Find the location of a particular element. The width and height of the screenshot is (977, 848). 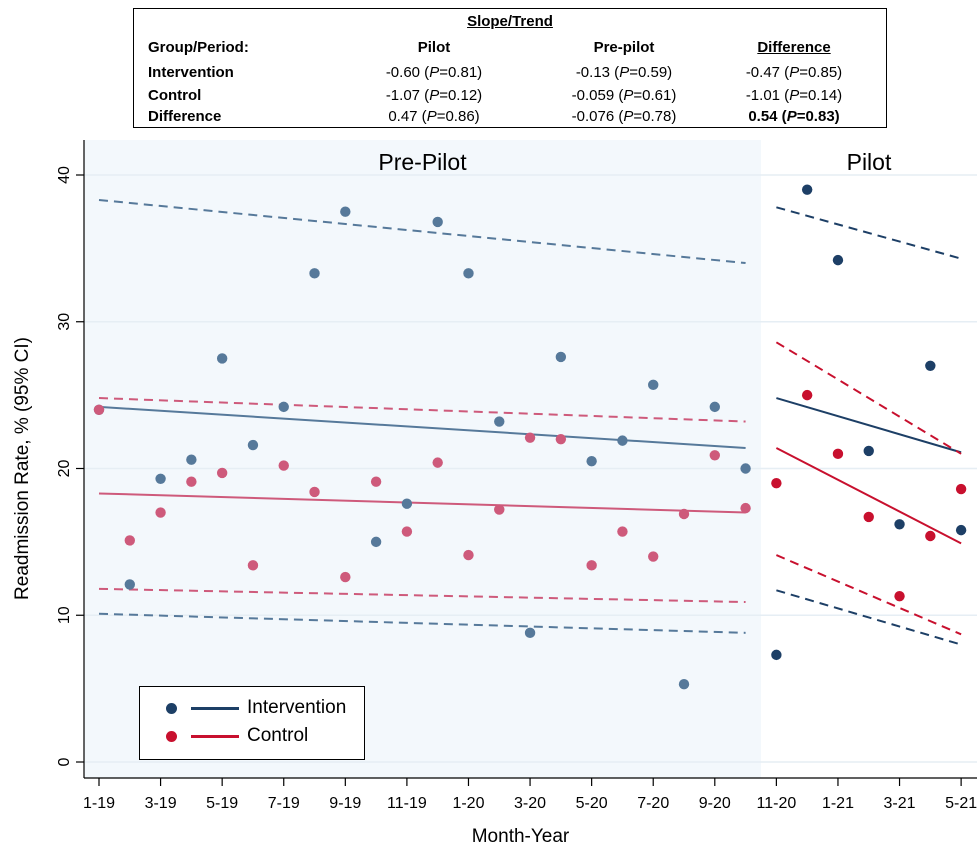

control-trend-pilot-ci-upper-line is located at coordinates (868, 398).